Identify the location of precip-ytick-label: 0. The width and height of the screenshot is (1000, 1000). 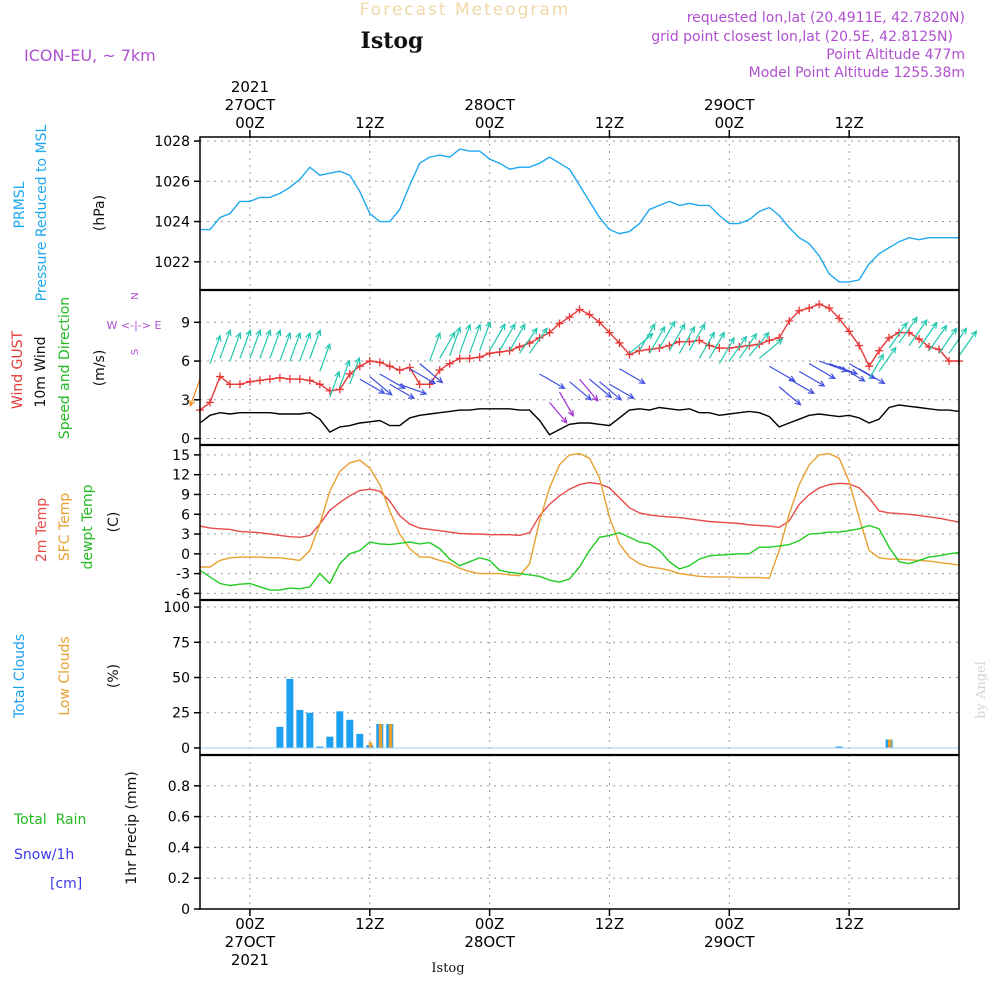
(185, 910).